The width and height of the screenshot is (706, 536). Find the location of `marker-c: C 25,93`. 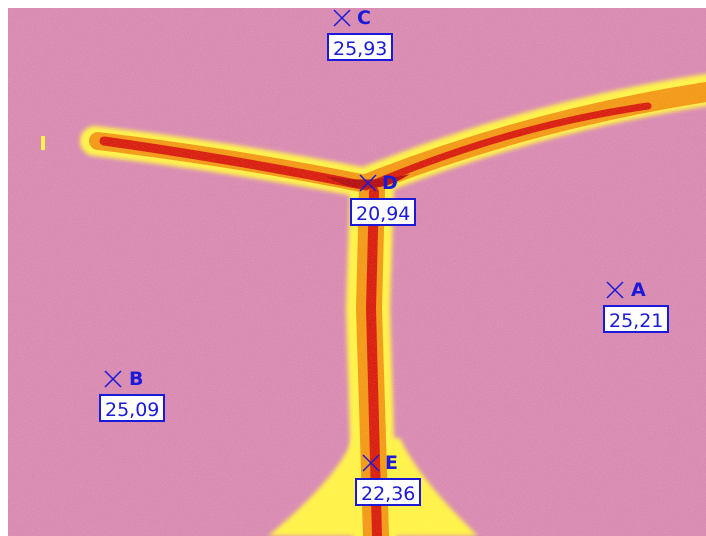

marker-c: C 25,93 is located at coordinates (382, 43).